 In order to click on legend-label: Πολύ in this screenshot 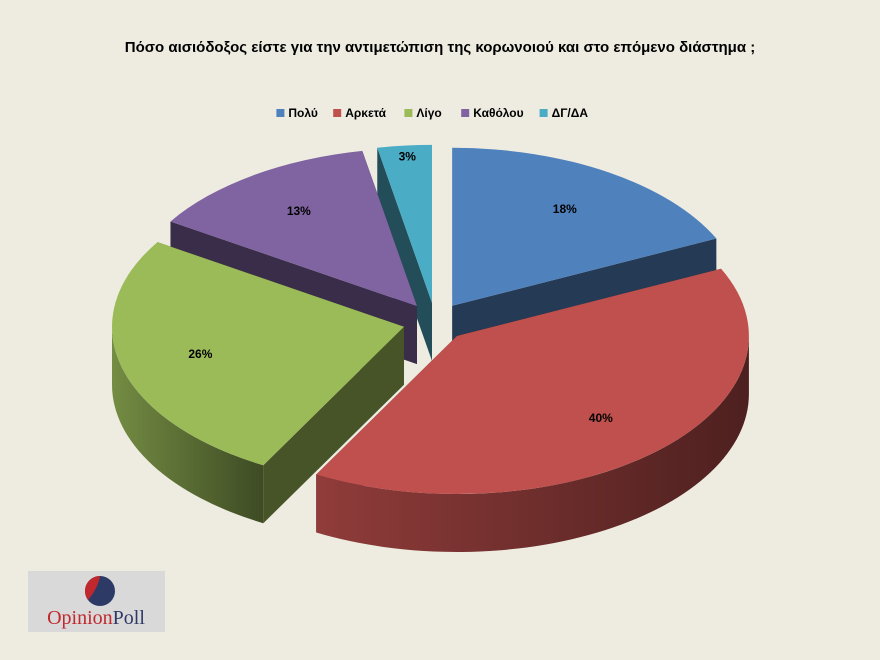, I will do `click(302, 113)`.